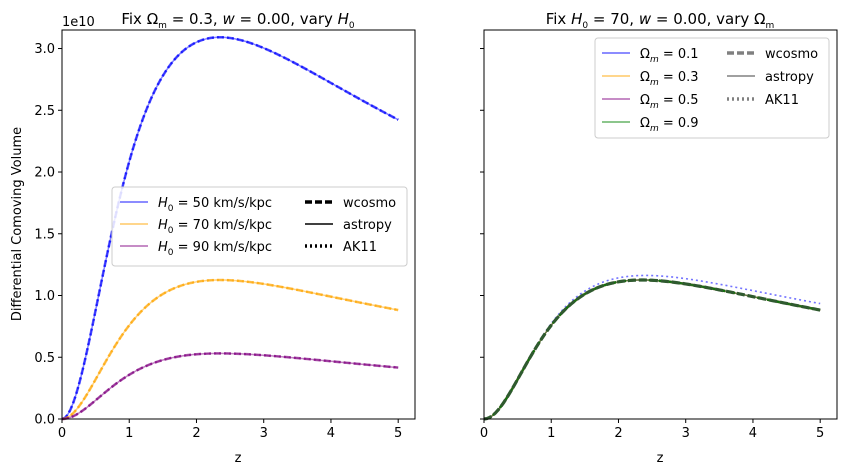 This screenshot has width=846, height=472. Describe the element at coordinates (44, 296) in the screenshot. I see `y-tick-label: 1.0` at that location.